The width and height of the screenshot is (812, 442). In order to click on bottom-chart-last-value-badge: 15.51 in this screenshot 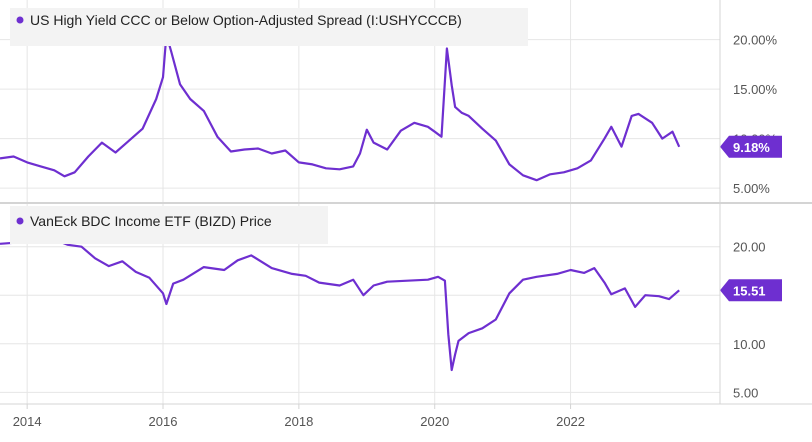, I will do `click(751, 290)`.